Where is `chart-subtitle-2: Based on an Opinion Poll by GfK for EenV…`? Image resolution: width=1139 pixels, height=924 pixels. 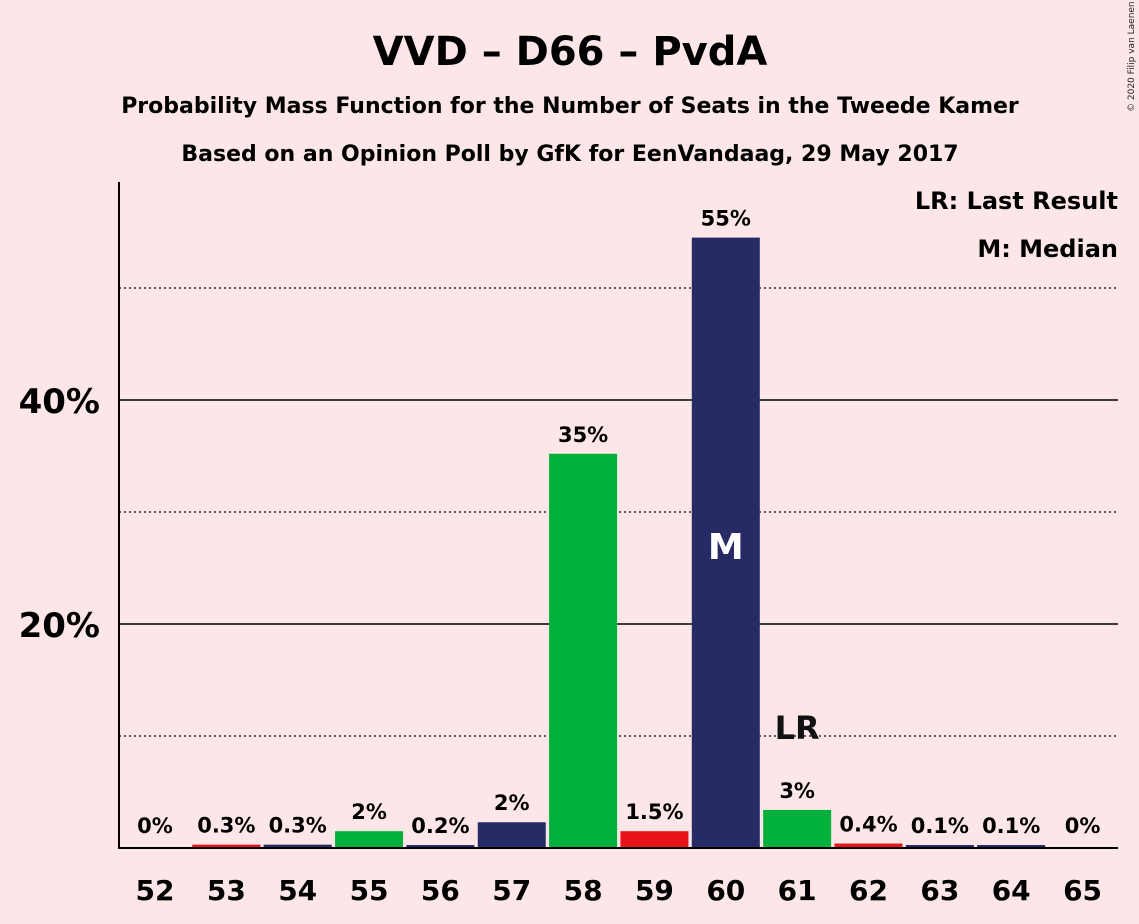
chart-subtitle-2: Based on an Opinion Poll by GfK for EenV… is located at coordinates (569, 154).